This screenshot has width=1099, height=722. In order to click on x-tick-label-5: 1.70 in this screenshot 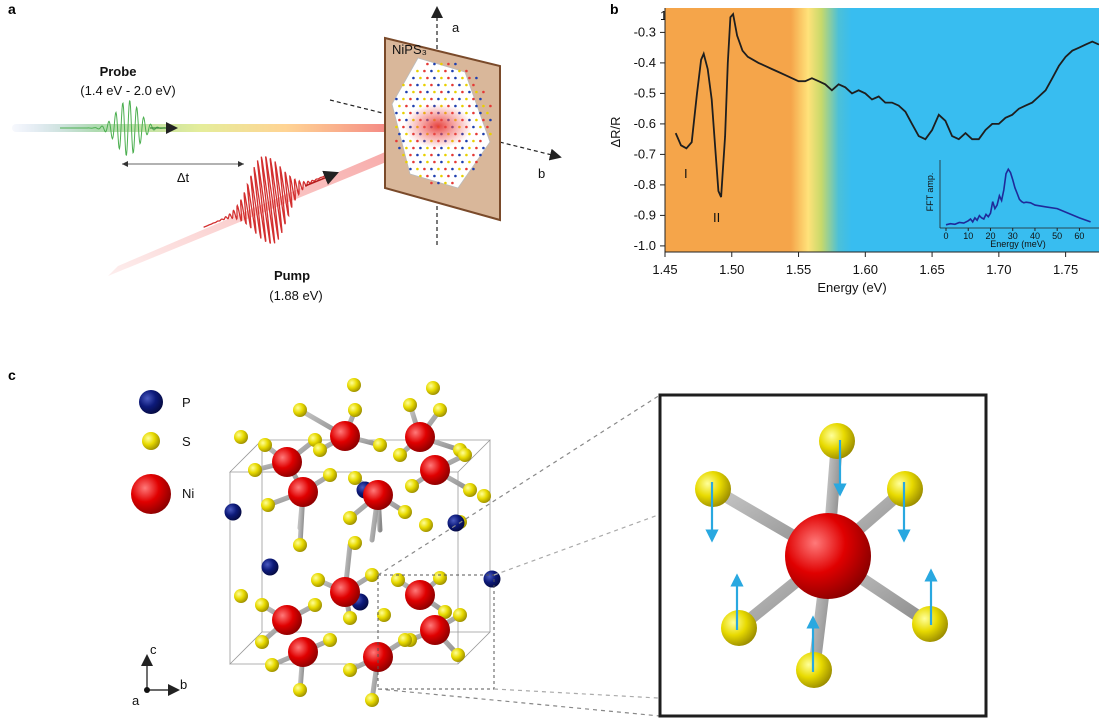, I will do `click(998, 269)`.